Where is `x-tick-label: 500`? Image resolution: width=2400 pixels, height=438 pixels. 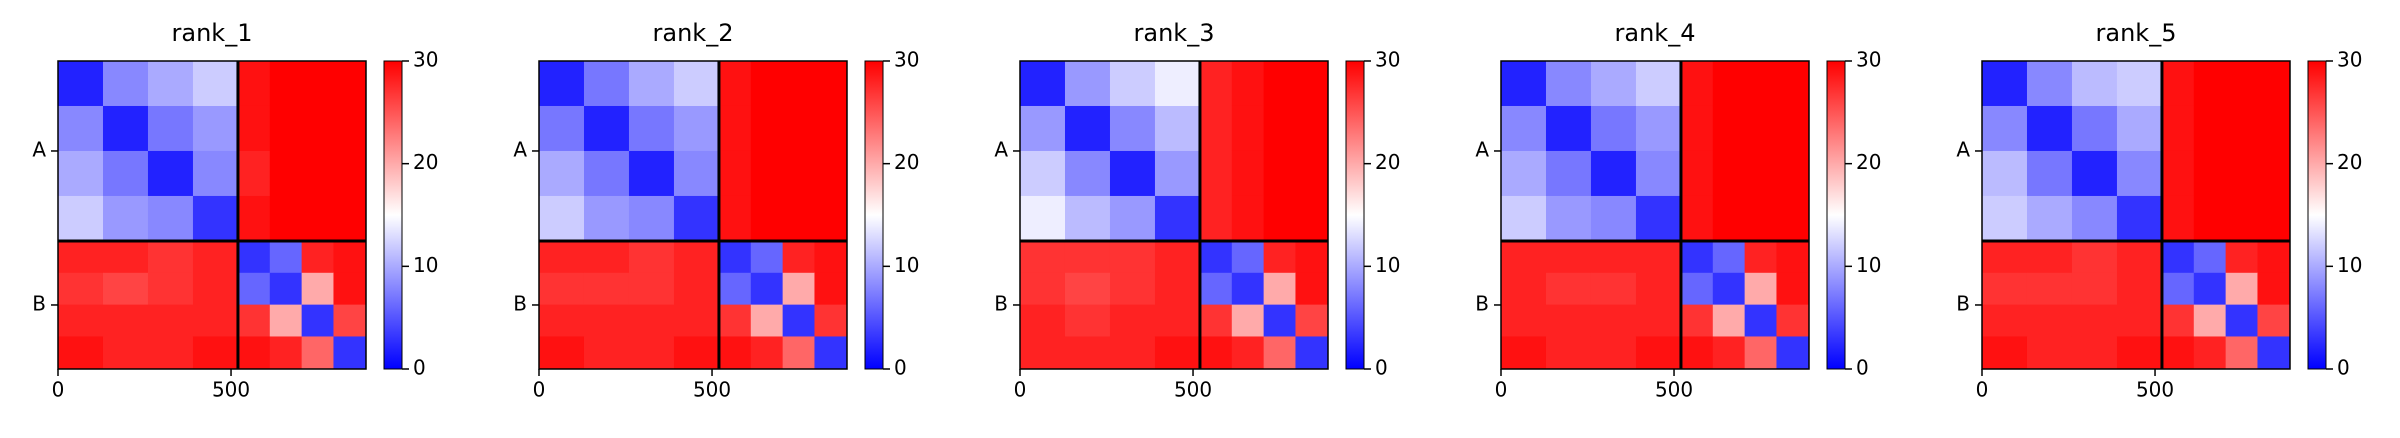
x-tick-label: 500 is located at coordinates (2155, 390).